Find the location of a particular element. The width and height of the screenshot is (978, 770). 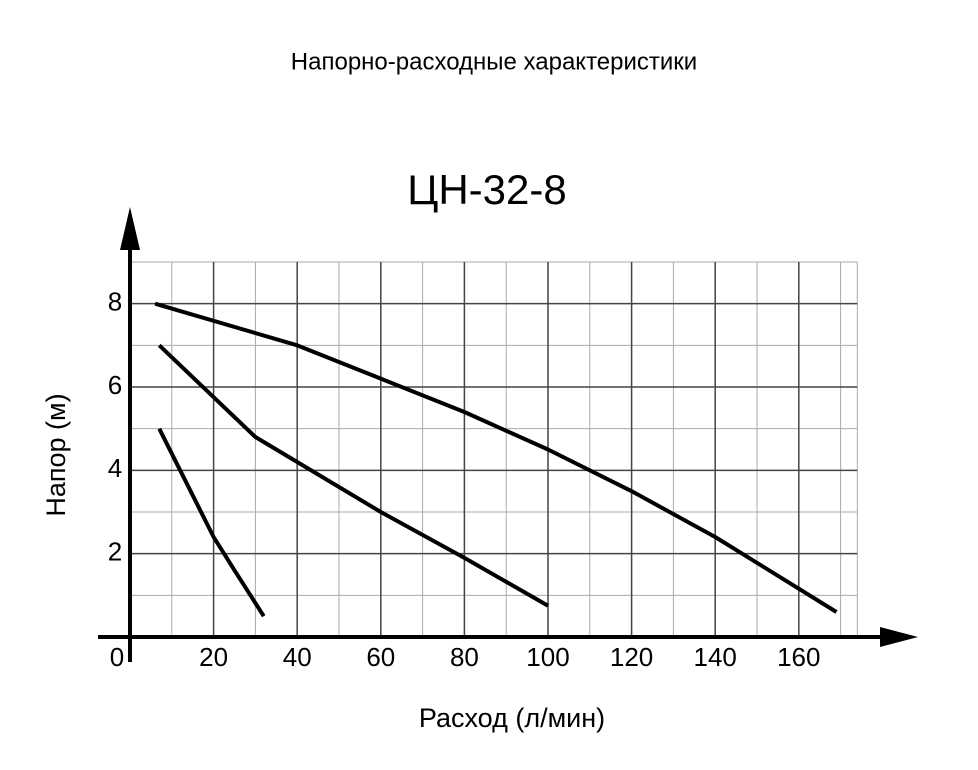

x-tick-label: 60 is located at coordinates (380, 657).